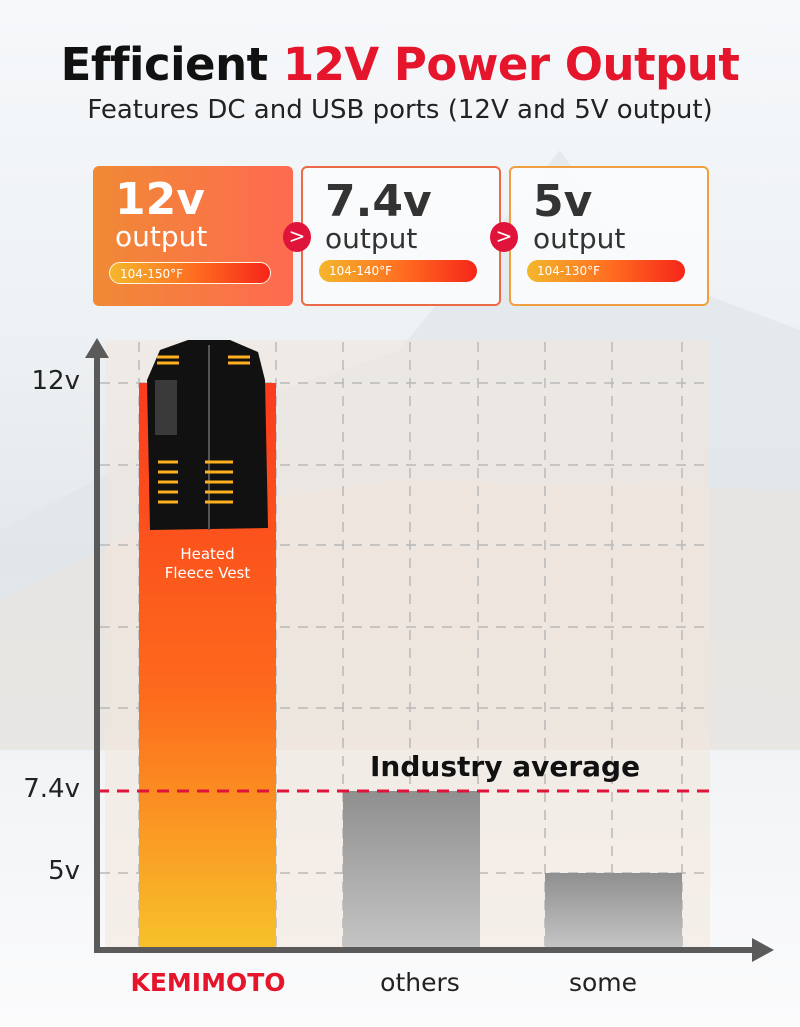 The width and height of the screenshot is (800, 1027). I want to click on y-tick-label: 5v, so click(64, 871).